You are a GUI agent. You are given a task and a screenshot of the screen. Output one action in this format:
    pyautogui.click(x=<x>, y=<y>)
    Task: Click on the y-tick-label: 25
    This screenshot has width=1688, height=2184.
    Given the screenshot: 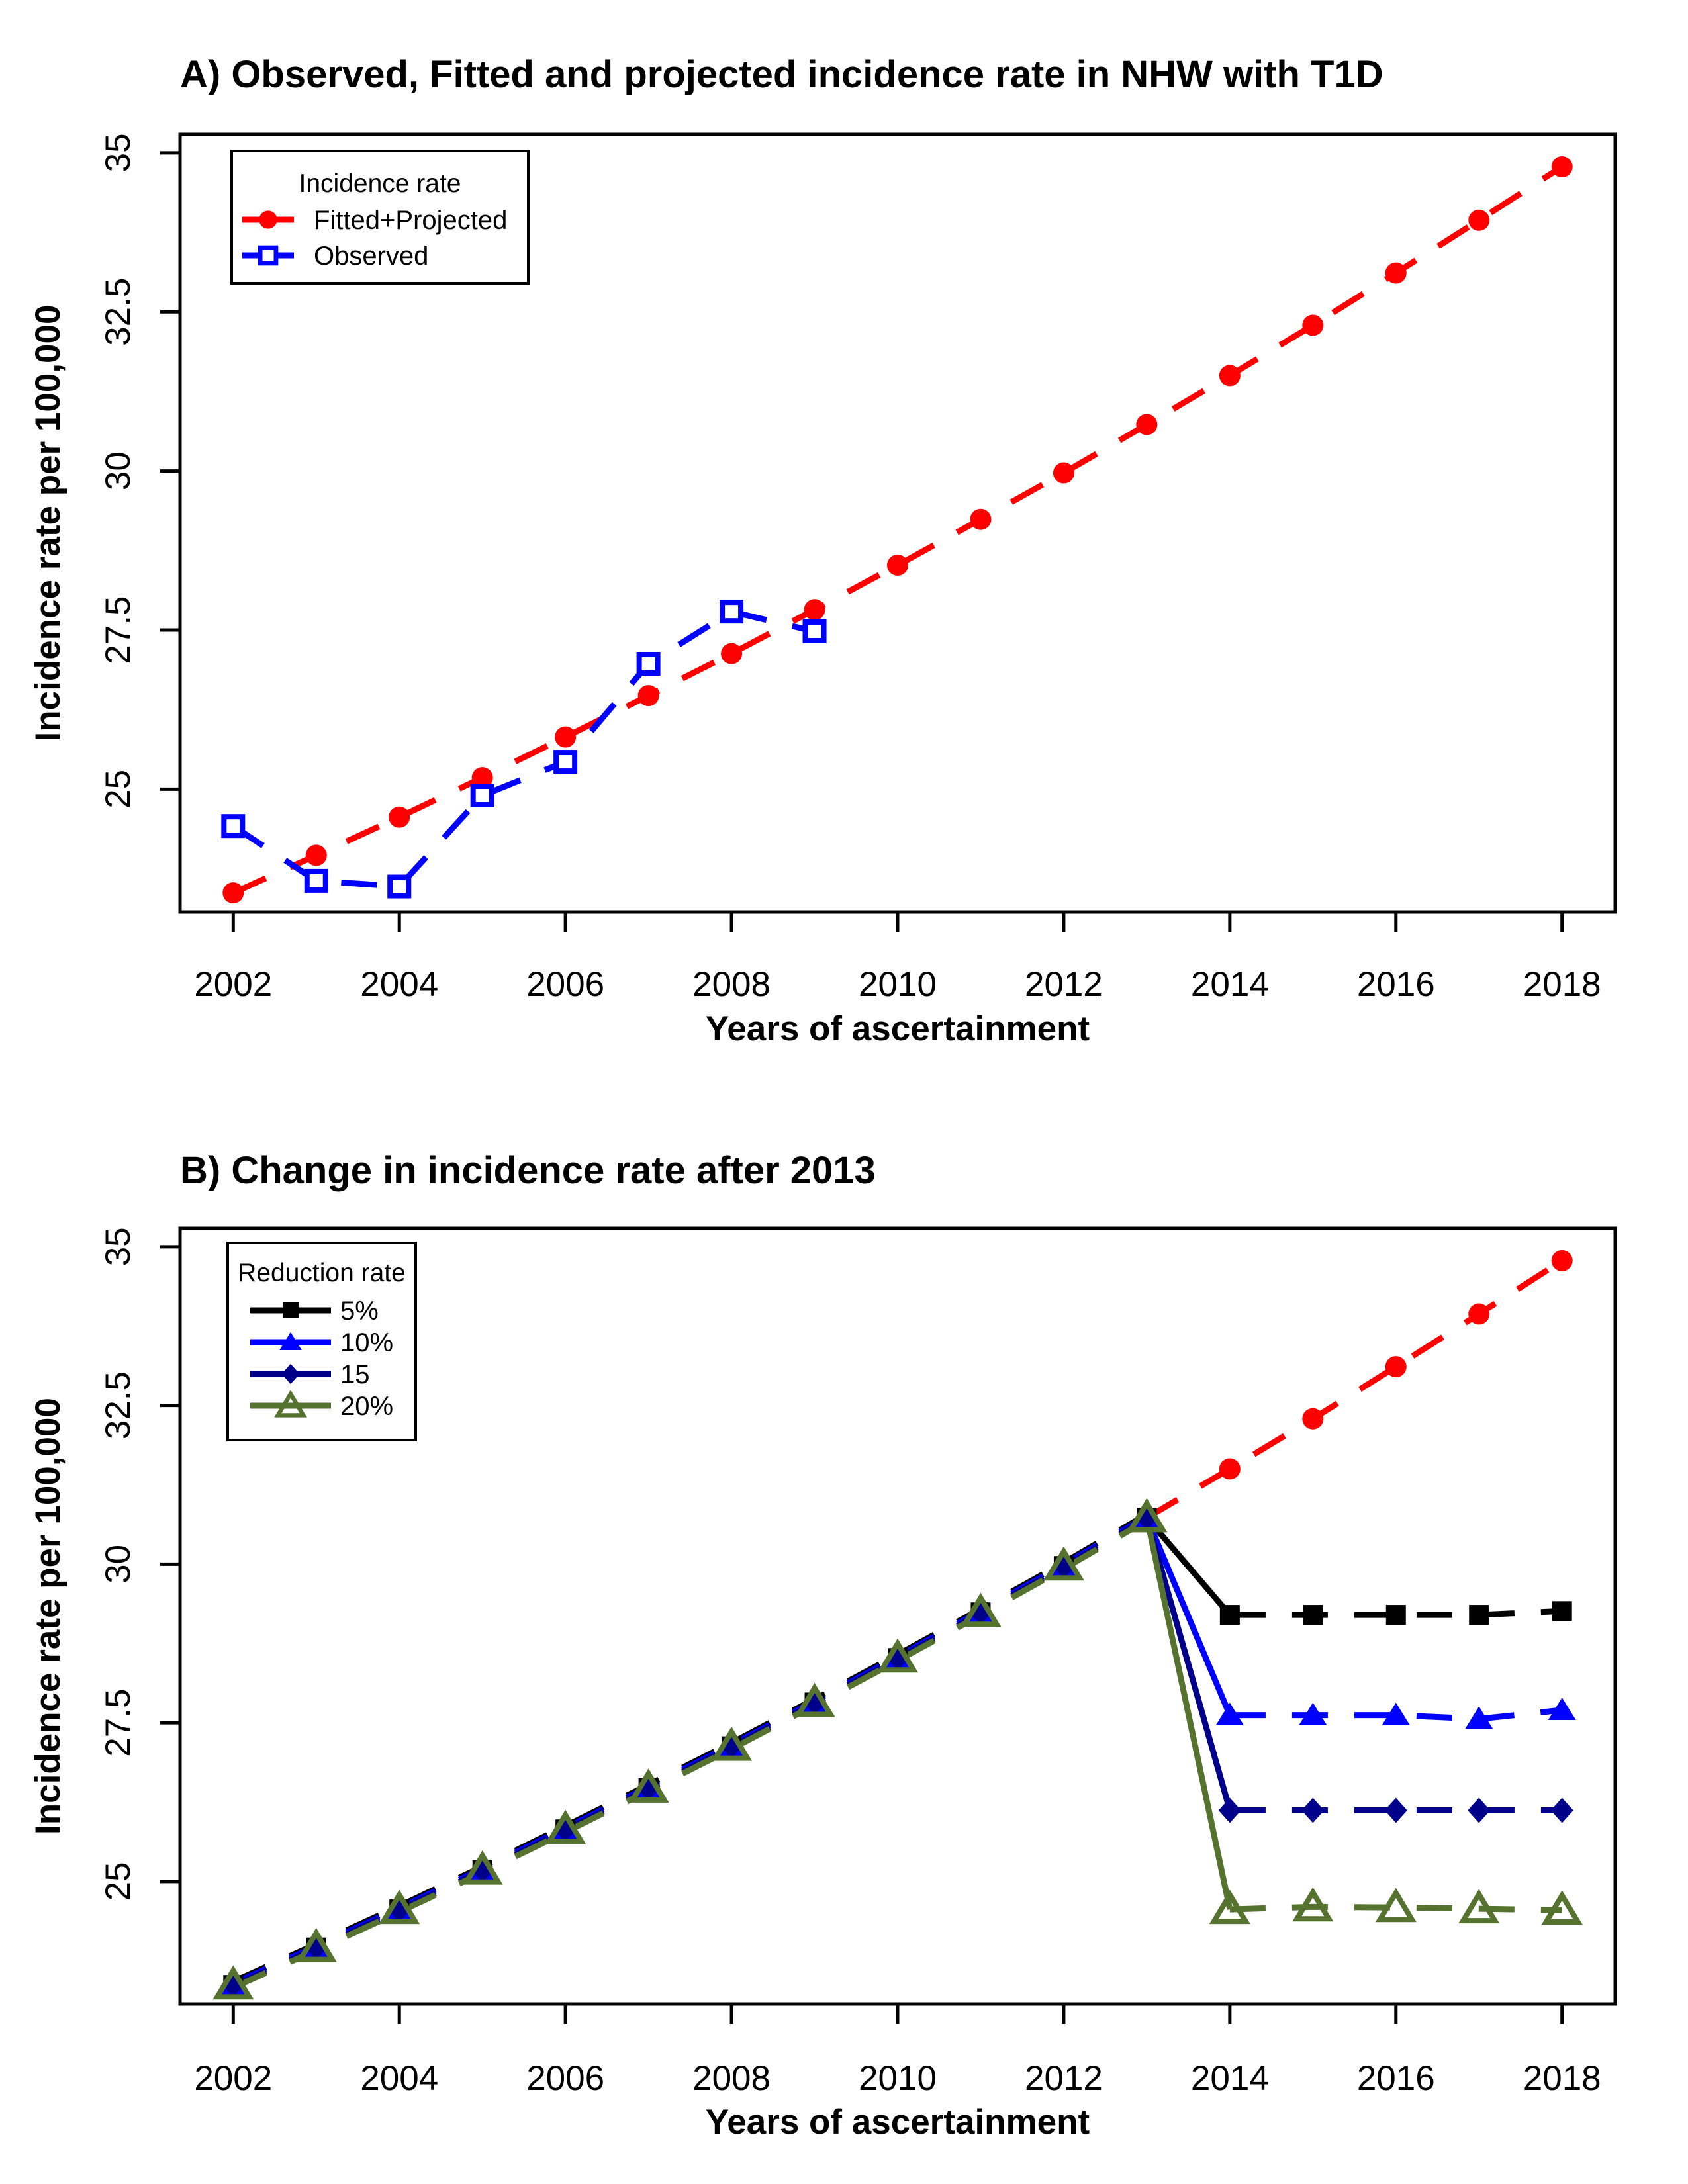 What is the action you would take?
    pyautogui.click(x=118, y=789)
    